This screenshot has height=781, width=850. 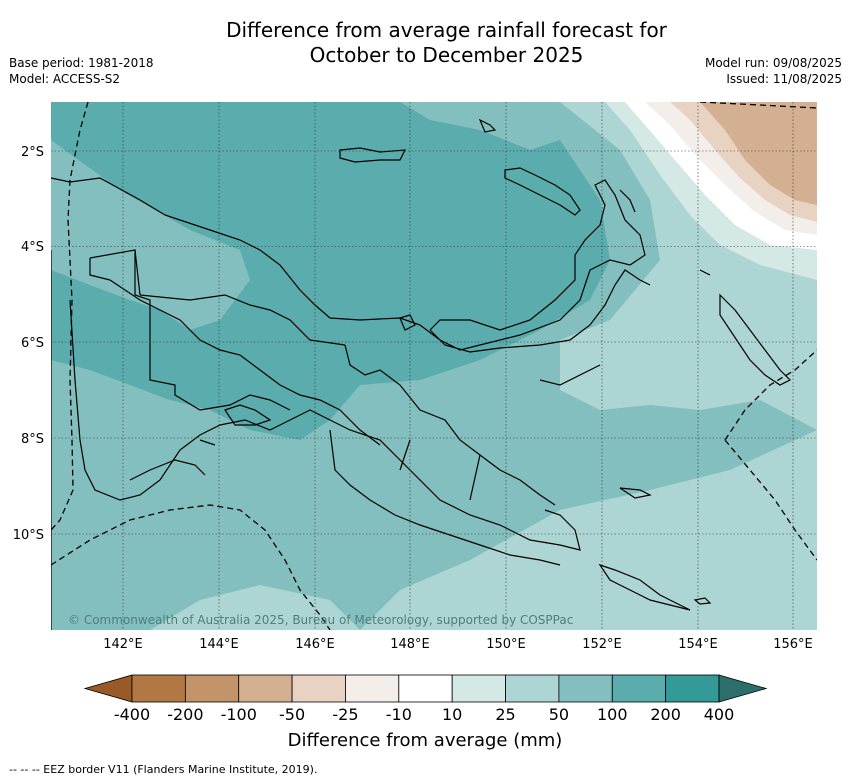 I want to click on meta-right: Model run: 09/08/2025 Issued: 11/08/2025, so click(x=773, y=71).